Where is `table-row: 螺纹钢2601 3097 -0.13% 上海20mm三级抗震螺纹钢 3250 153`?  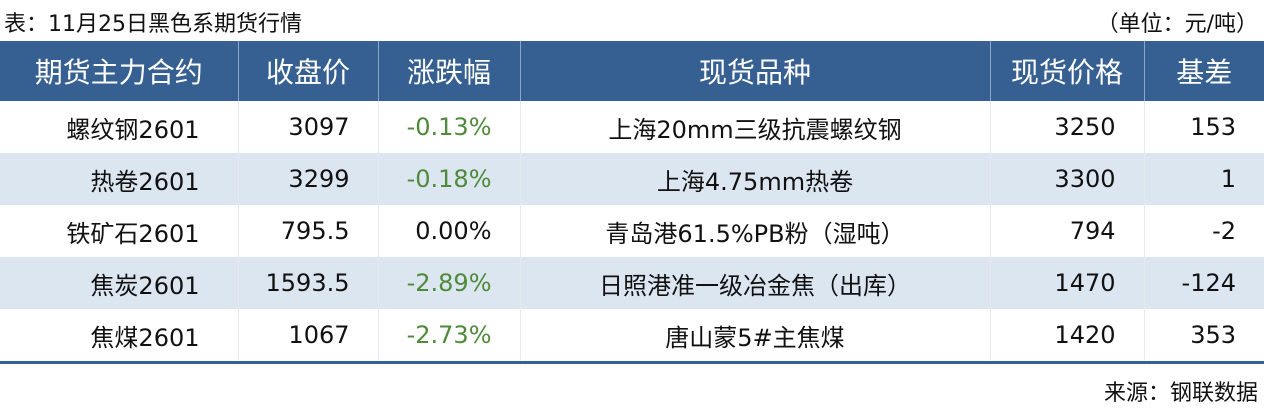 table-row: 螺纹钢2601 3097 -0.13% 上海20mm三级抗震螺纹钢 3250 153 is located at coordinates (632, 127).